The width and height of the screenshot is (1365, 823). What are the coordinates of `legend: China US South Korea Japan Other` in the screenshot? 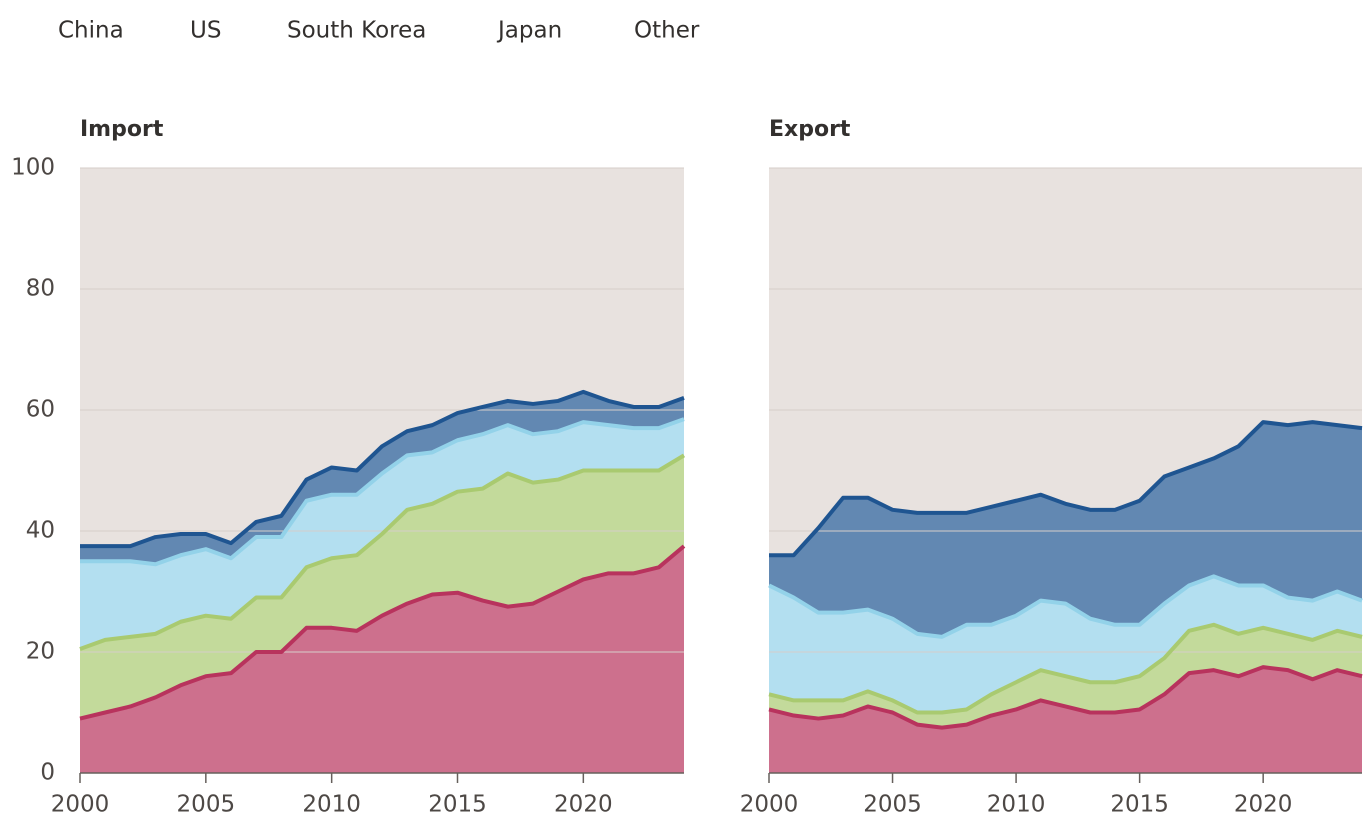 It's located at (379, 31).